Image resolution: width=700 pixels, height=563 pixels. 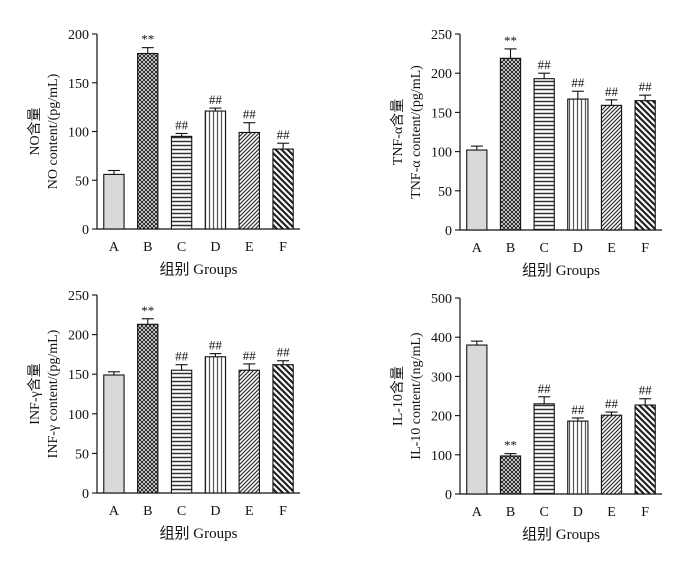 What do you see at coordinates (398, 396) in the screenshot?
I see `y-axis-title-cn: IL-10含量` at bounding box center [398, 396].